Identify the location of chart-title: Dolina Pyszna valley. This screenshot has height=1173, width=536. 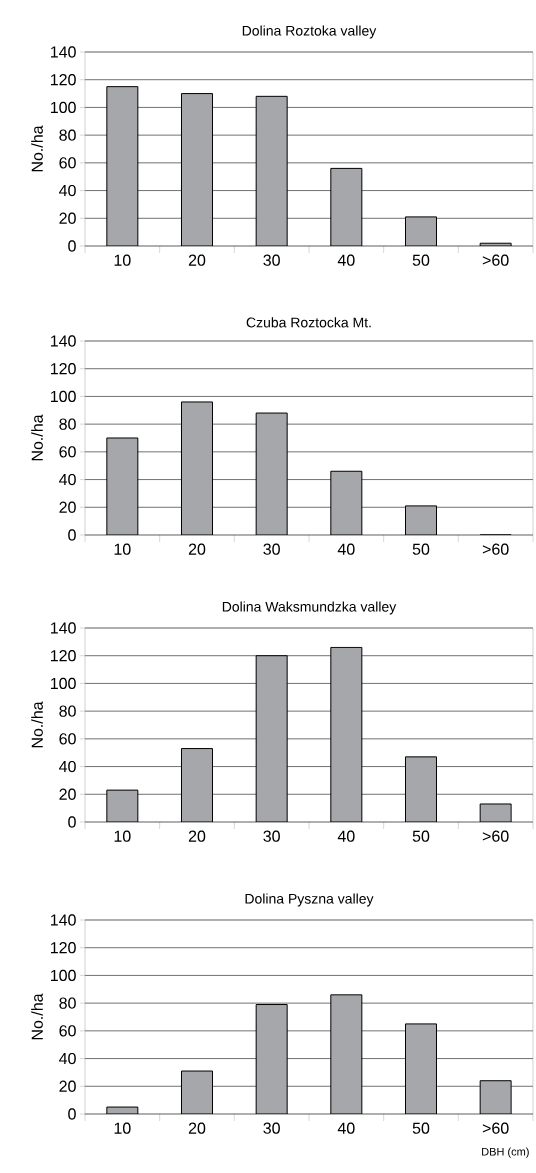
(309, 900).